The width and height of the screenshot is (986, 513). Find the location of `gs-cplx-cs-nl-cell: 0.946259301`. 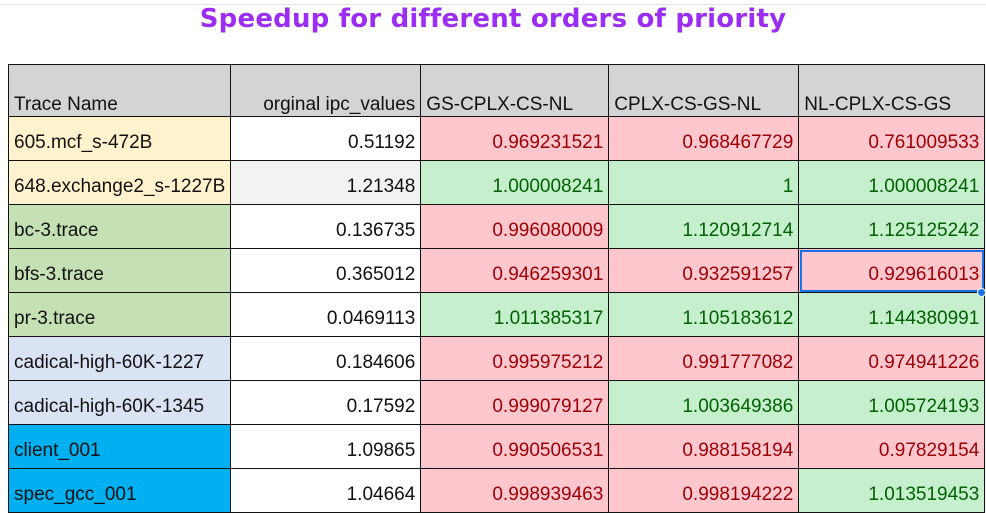

gs-cplx-cs-nl-cell: 0.946259301 is located at coordinates (515, 270).